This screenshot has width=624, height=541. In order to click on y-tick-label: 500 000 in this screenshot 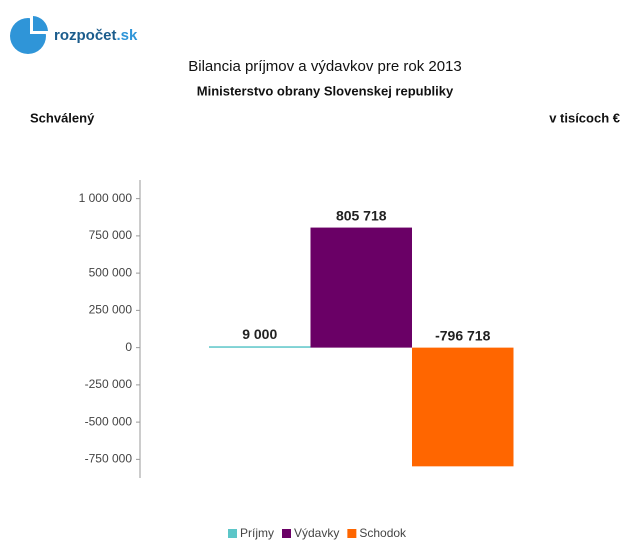, I will do `click(111, 272)`.